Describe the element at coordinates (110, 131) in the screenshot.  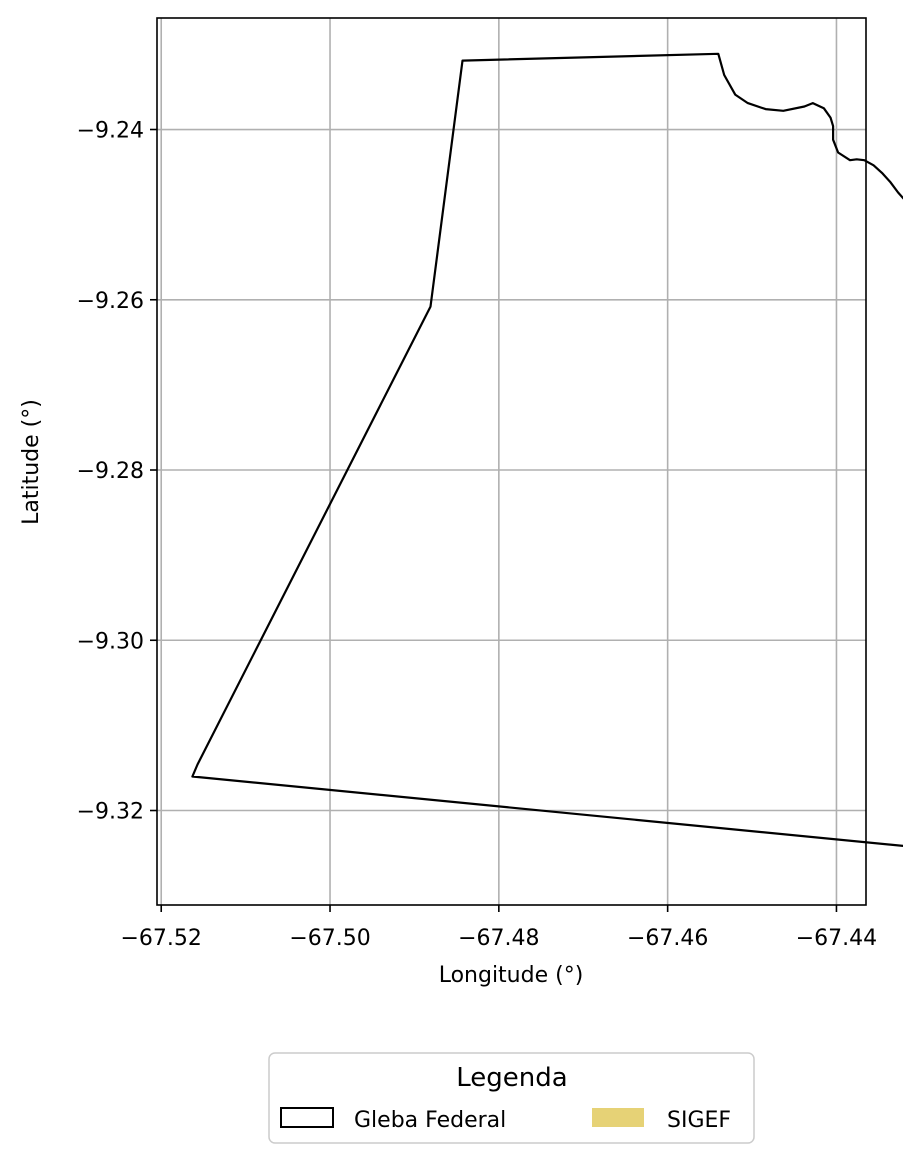
I see `y-tick-label: −9.24` at that location.